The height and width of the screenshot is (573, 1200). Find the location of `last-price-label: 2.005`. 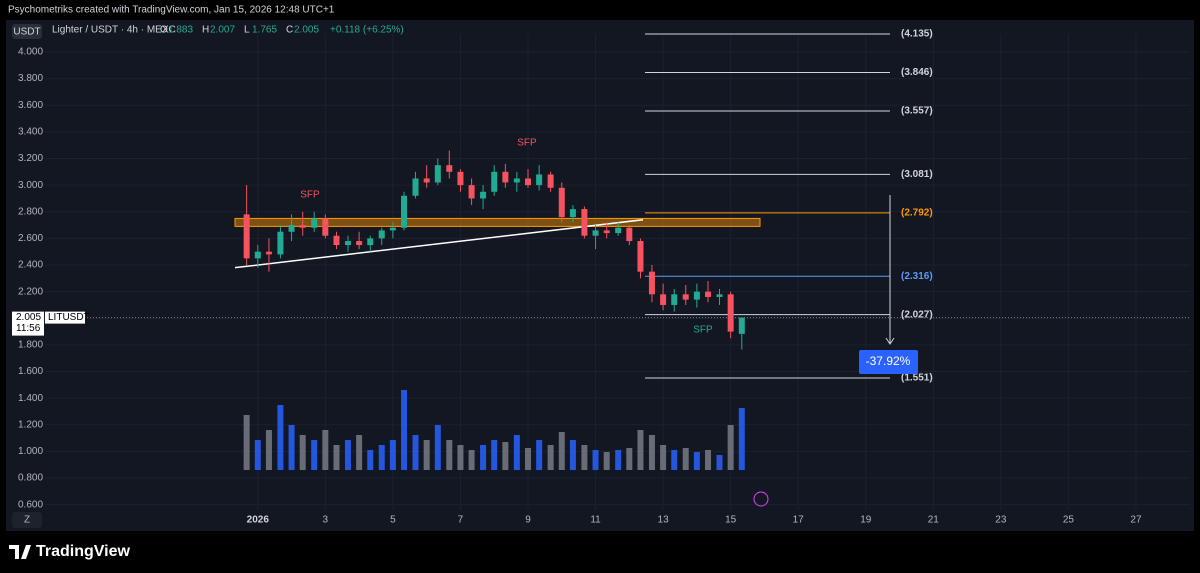

last-price-label: 2.005 is located at coordinates (28, 317).